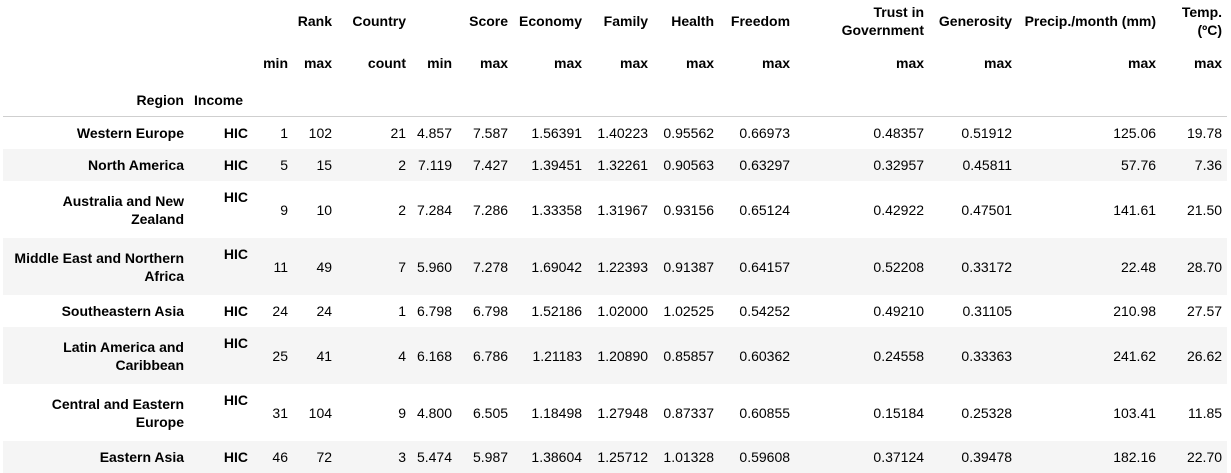  I want to click on index-name-income: Income, so click(221, 100).